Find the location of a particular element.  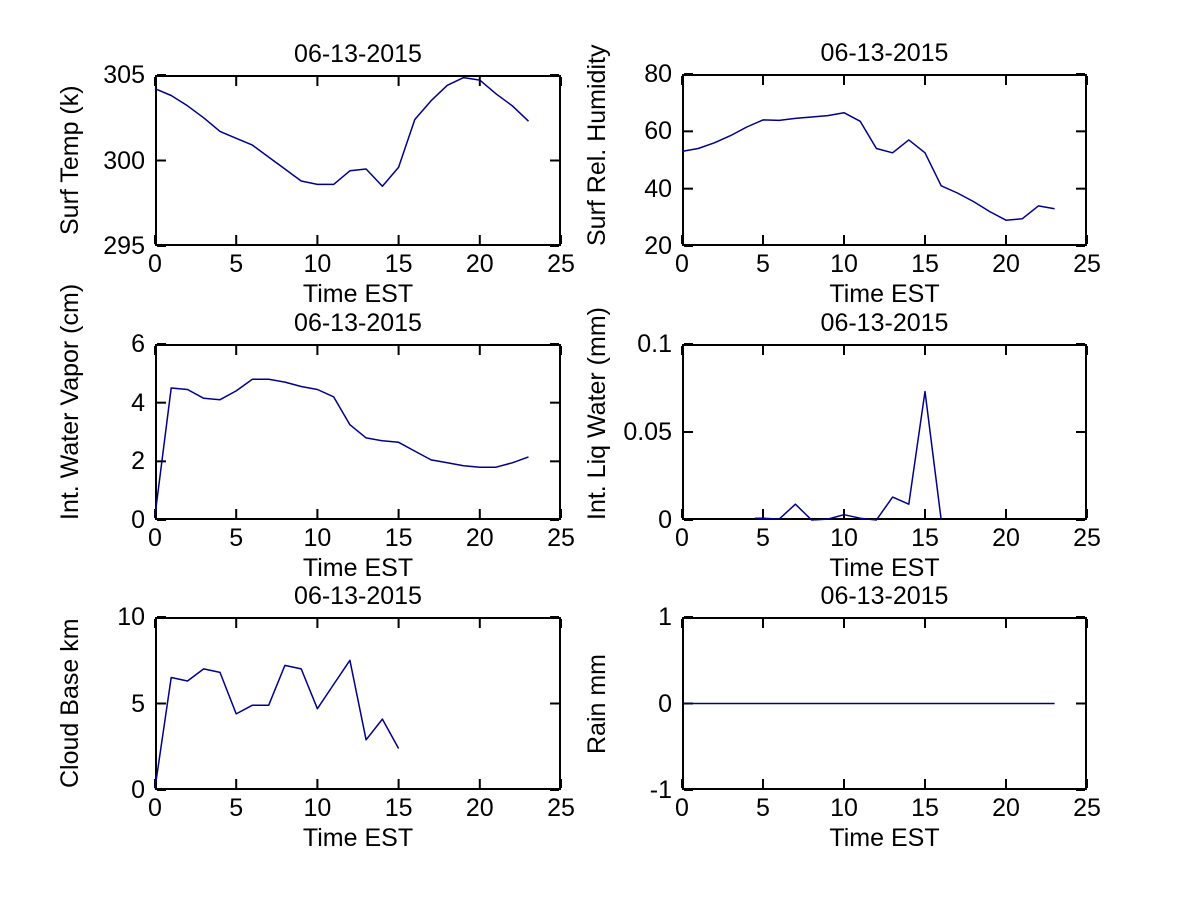

y-tick-label: -1 is located at coordinates (660, 790).